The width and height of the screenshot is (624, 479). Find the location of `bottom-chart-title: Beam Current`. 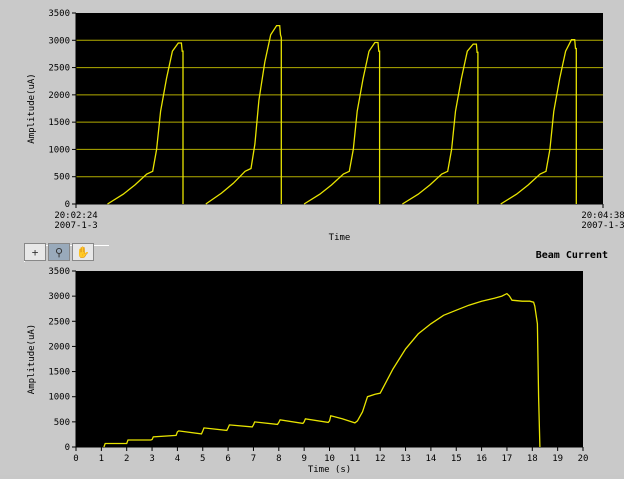

bottom-chart-title: Beam Current is located at coordinates (571, 255).